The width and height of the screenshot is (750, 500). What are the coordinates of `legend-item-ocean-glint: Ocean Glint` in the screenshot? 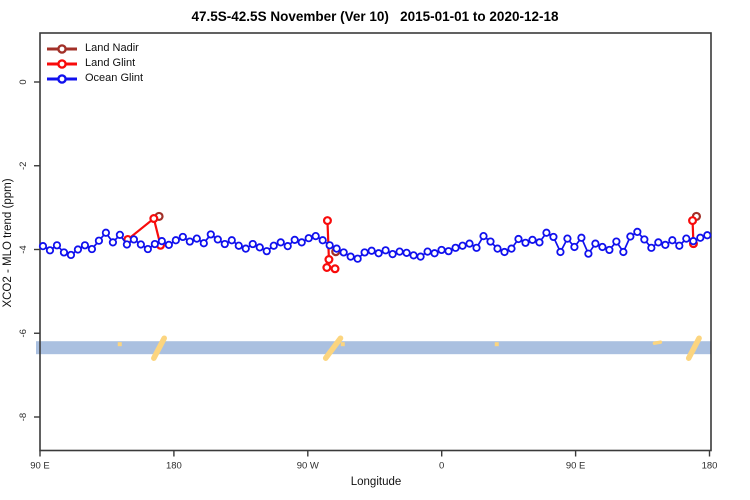 It's located at (94, 78).